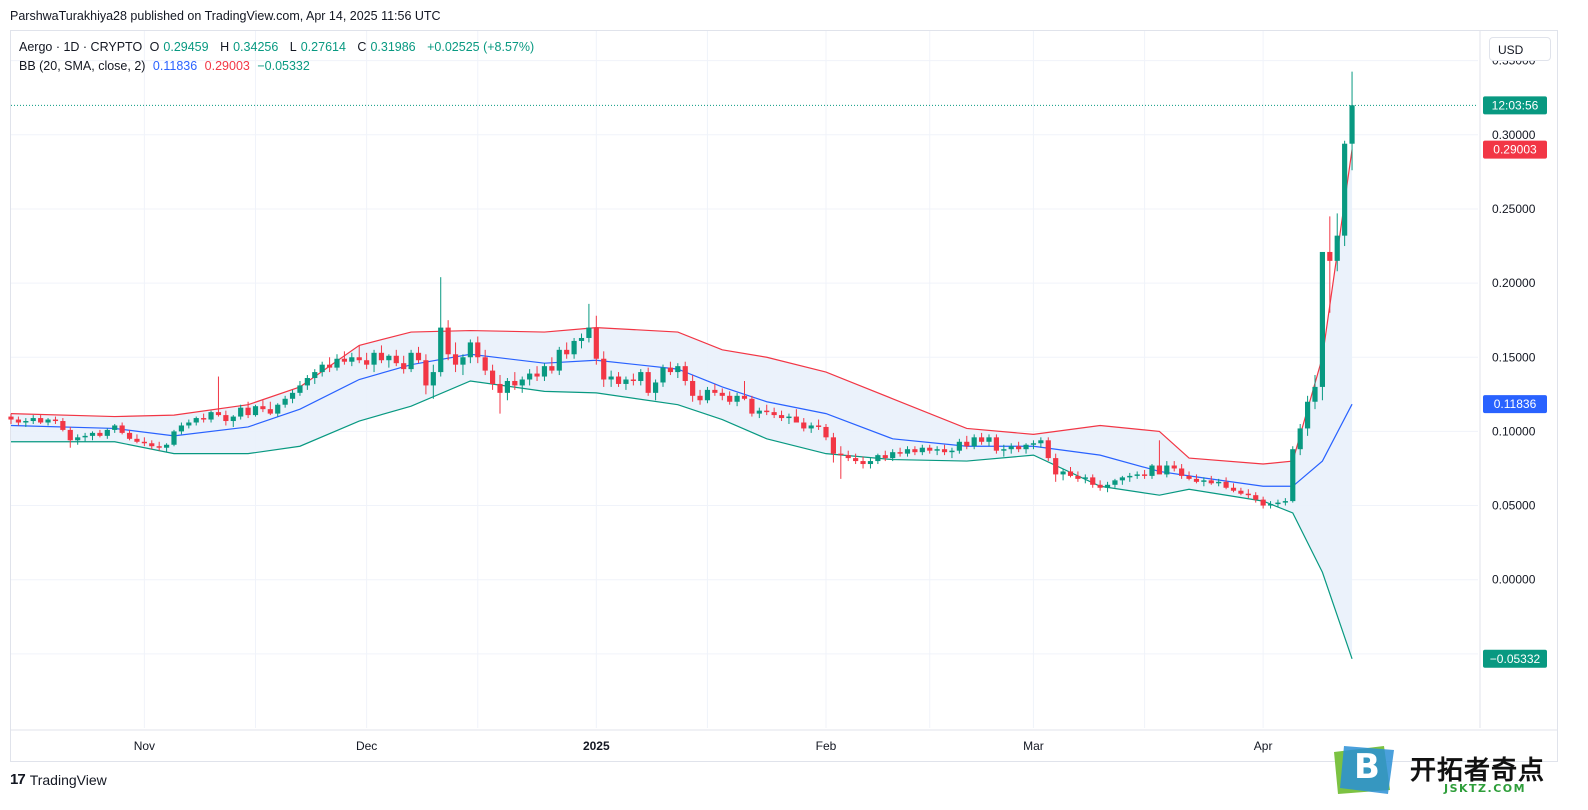 The height and width of the screenshot is (810, 1588). I want to click on bb-lower-value: −0.05332, so click(283, 66).